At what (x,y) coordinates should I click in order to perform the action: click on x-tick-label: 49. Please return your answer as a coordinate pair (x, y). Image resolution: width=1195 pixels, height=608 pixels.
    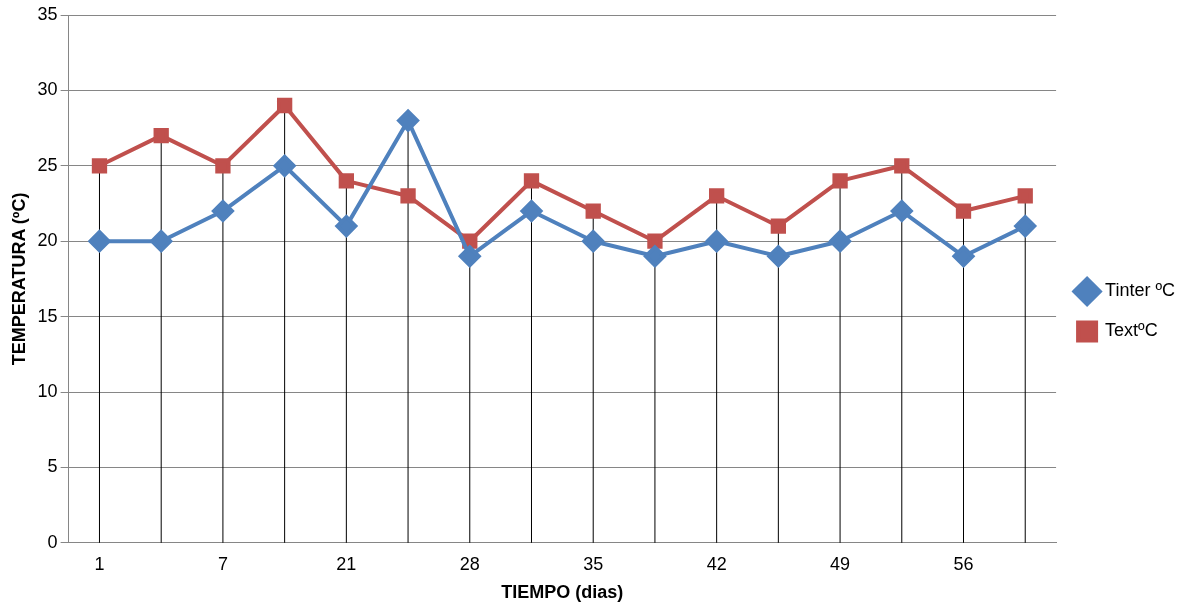
    Looking at the image, I should click on (840, 563).